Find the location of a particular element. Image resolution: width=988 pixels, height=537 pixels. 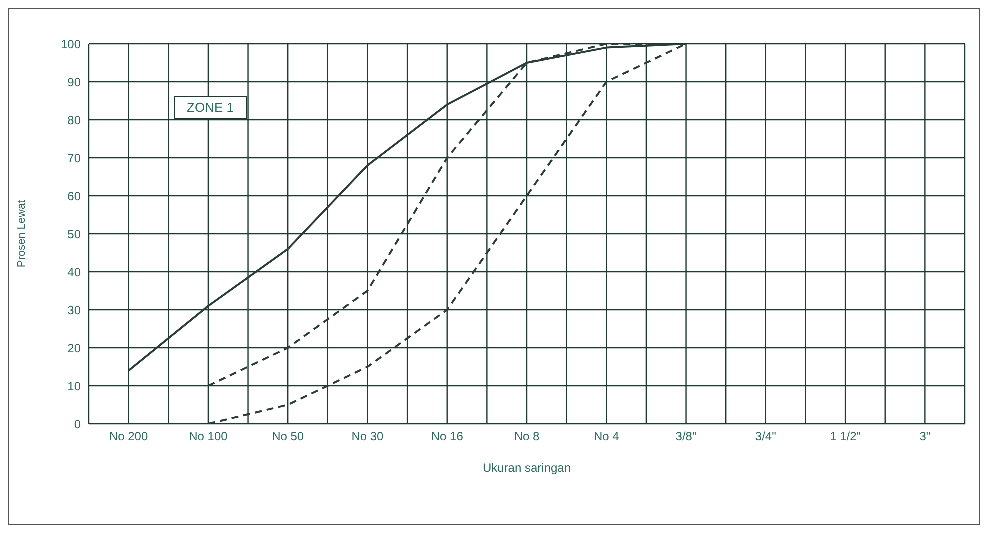

y-tick-label: 20 is located at coordinates (75, 348).